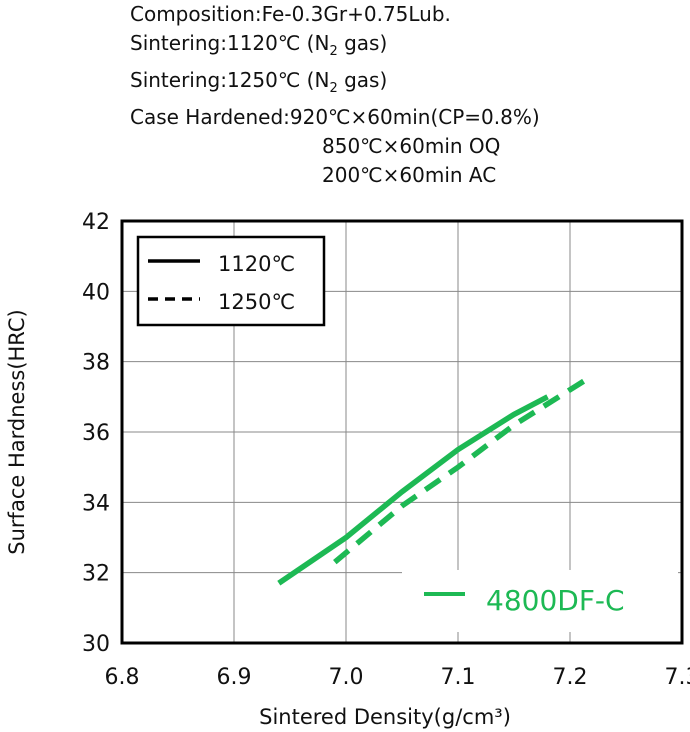 This screenshot has height=732, width=690. I want to click on sintering-1120-note: Sintering:1120℃ (N2 gas), so click(259, 45).